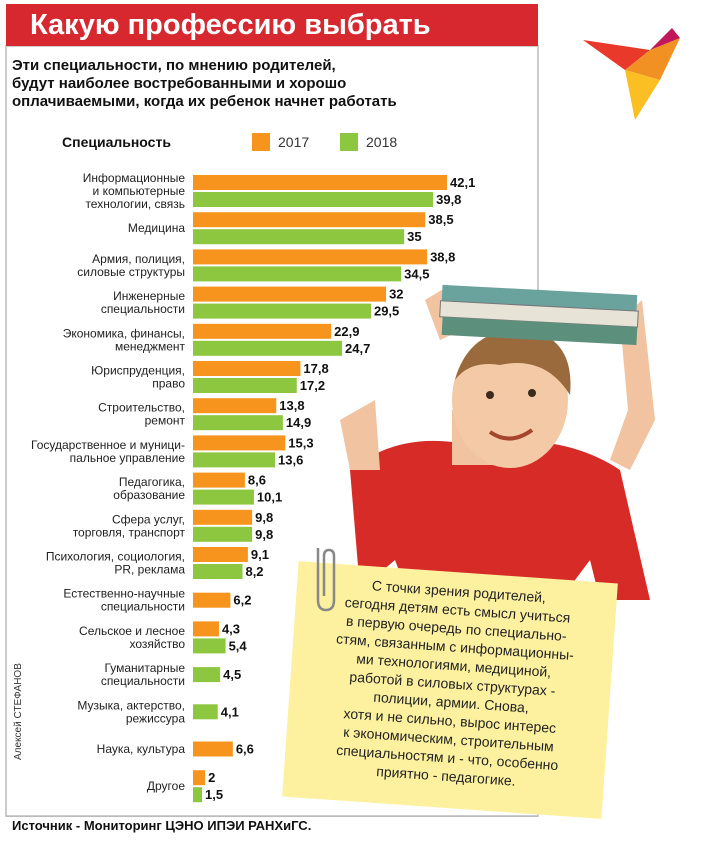 The image size is (720, 842). Describe the element at coordinates (440, 219) in the screenshot. I see `value-label: 38,5` at that location.